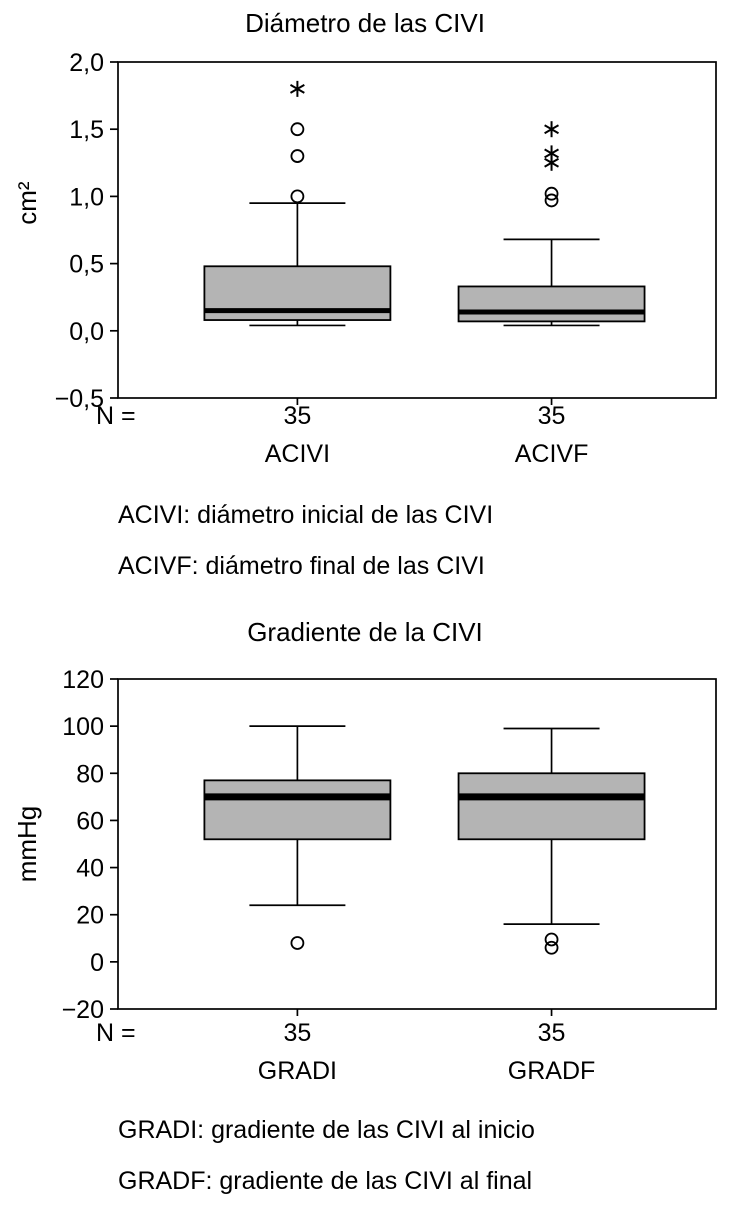  I want to click on y-tick-label: 20, so click(90, 916).